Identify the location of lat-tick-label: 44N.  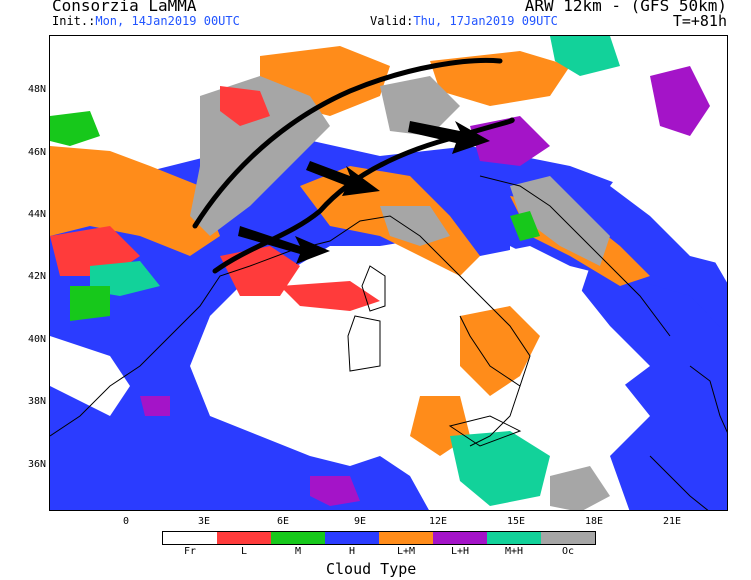
(37, 214).